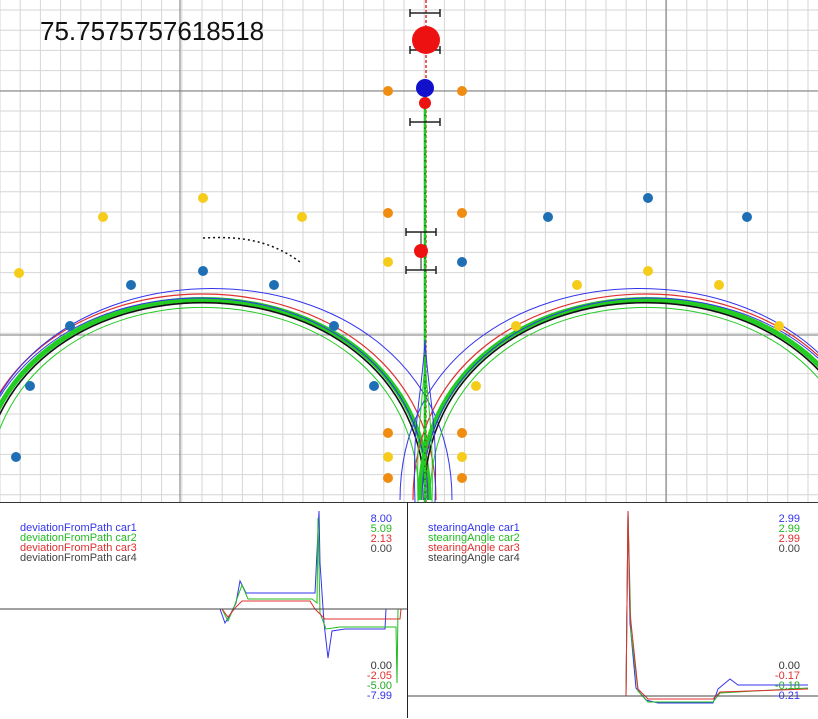  I want to click on legend-item: stearingAngle car1, so click(474, 528).